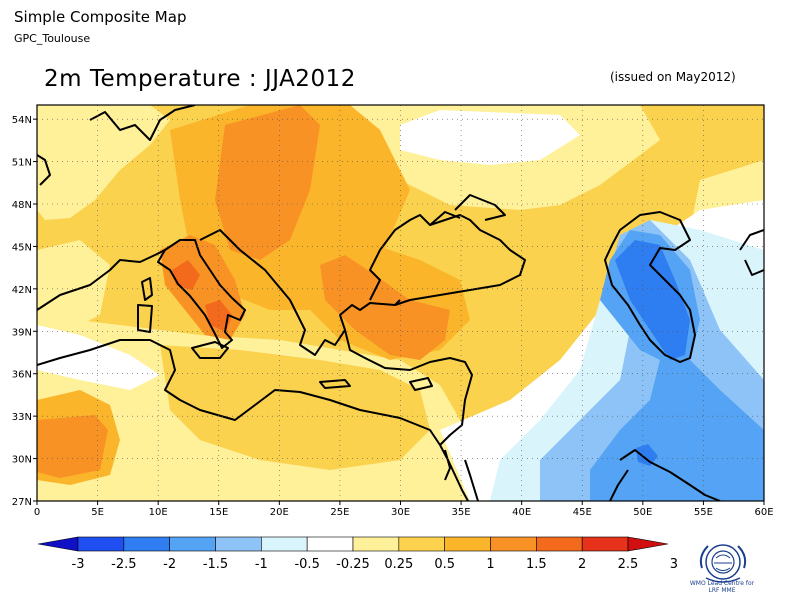 This screenshot has width=800, height=600. What do you see at coordinates (421, 384) in the screenshot?
I see `coastline-cyprus` at bounding box center [421, 384].